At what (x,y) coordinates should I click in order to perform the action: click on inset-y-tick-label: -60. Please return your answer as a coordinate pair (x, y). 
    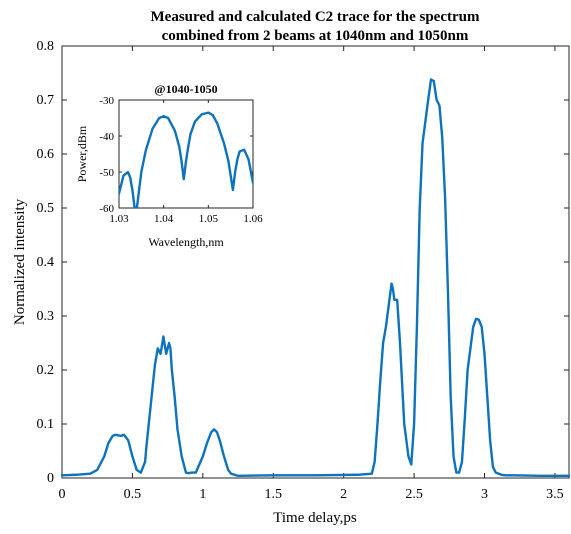
    Looking at the image, I should click on (106, 209).